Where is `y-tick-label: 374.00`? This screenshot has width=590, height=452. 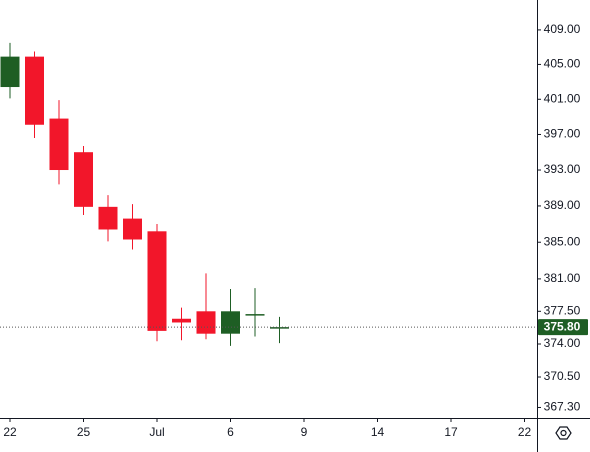 y-tick-label: 374.00 is located at coordinates (562, 343).